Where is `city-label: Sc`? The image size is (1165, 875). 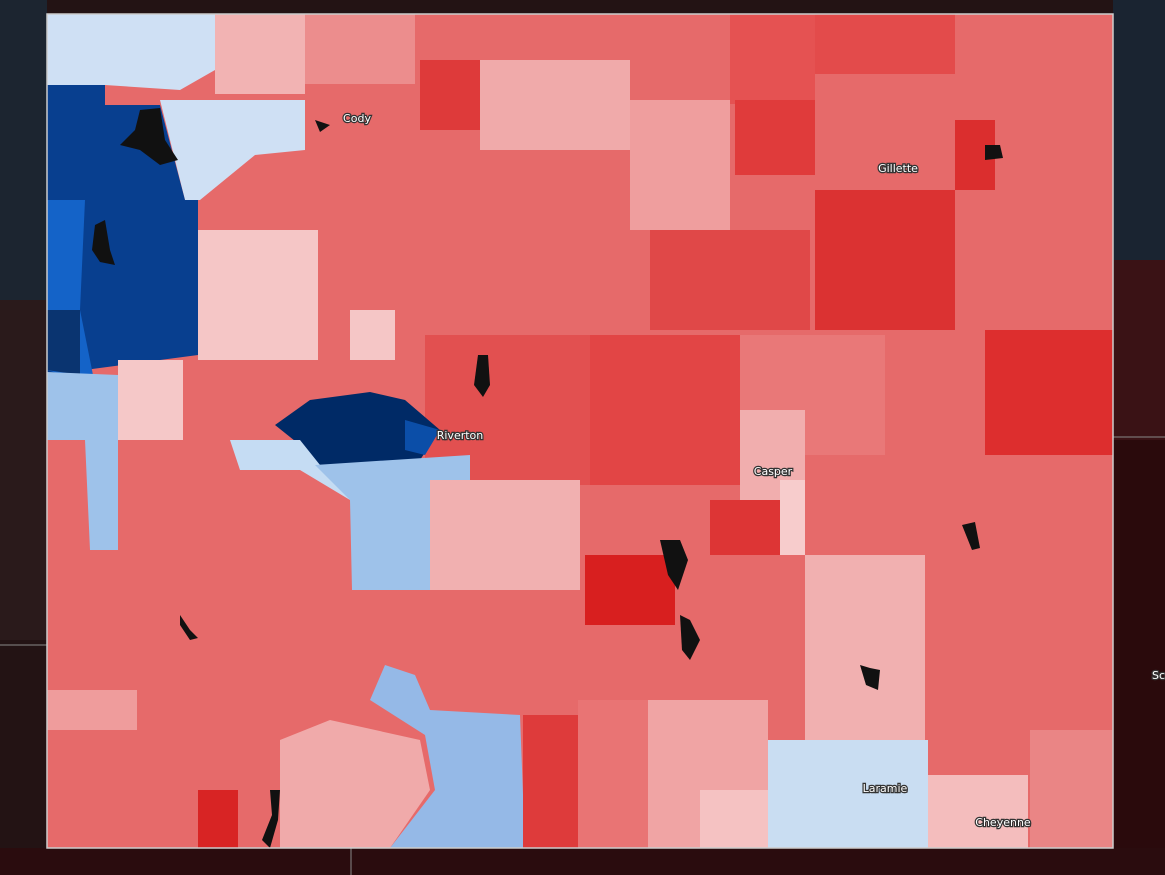
city-label: Sc is located at coordinates (1158, 675).